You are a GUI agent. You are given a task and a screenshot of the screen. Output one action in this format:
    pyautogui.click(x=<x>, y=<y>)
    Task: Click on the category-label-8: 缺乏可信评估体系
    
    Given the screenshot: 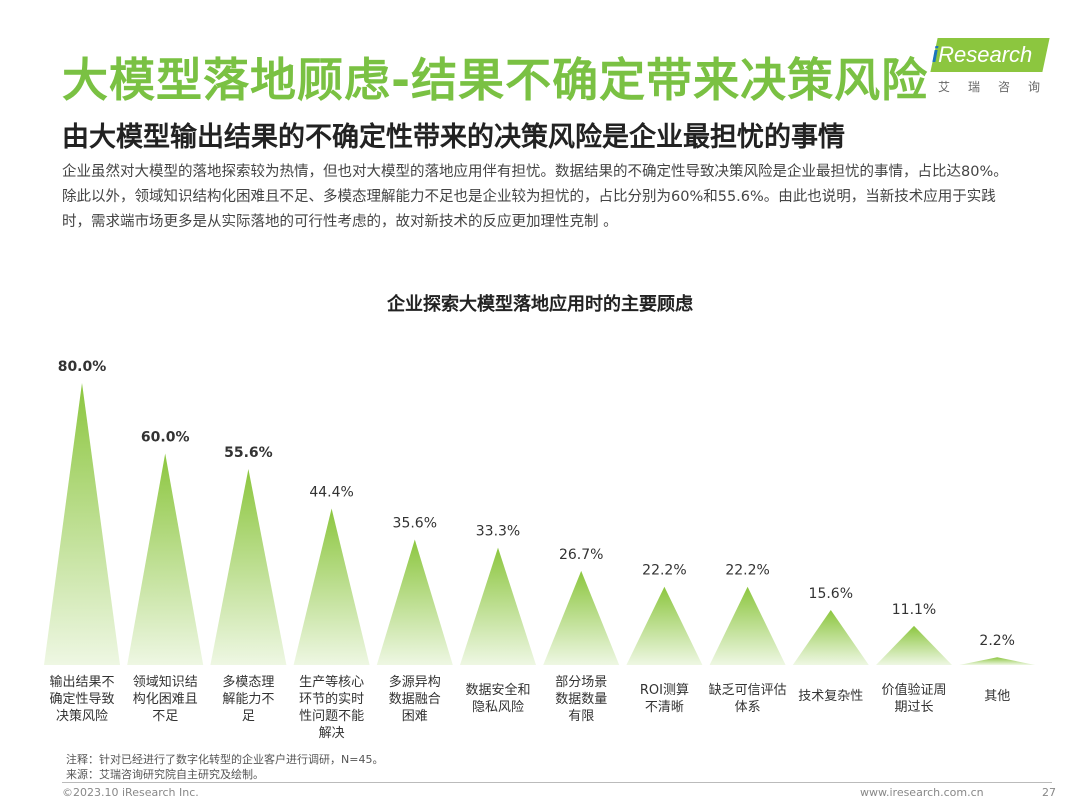 What is the action you would take?
    pyautogui.click(x=748, y=699)
    